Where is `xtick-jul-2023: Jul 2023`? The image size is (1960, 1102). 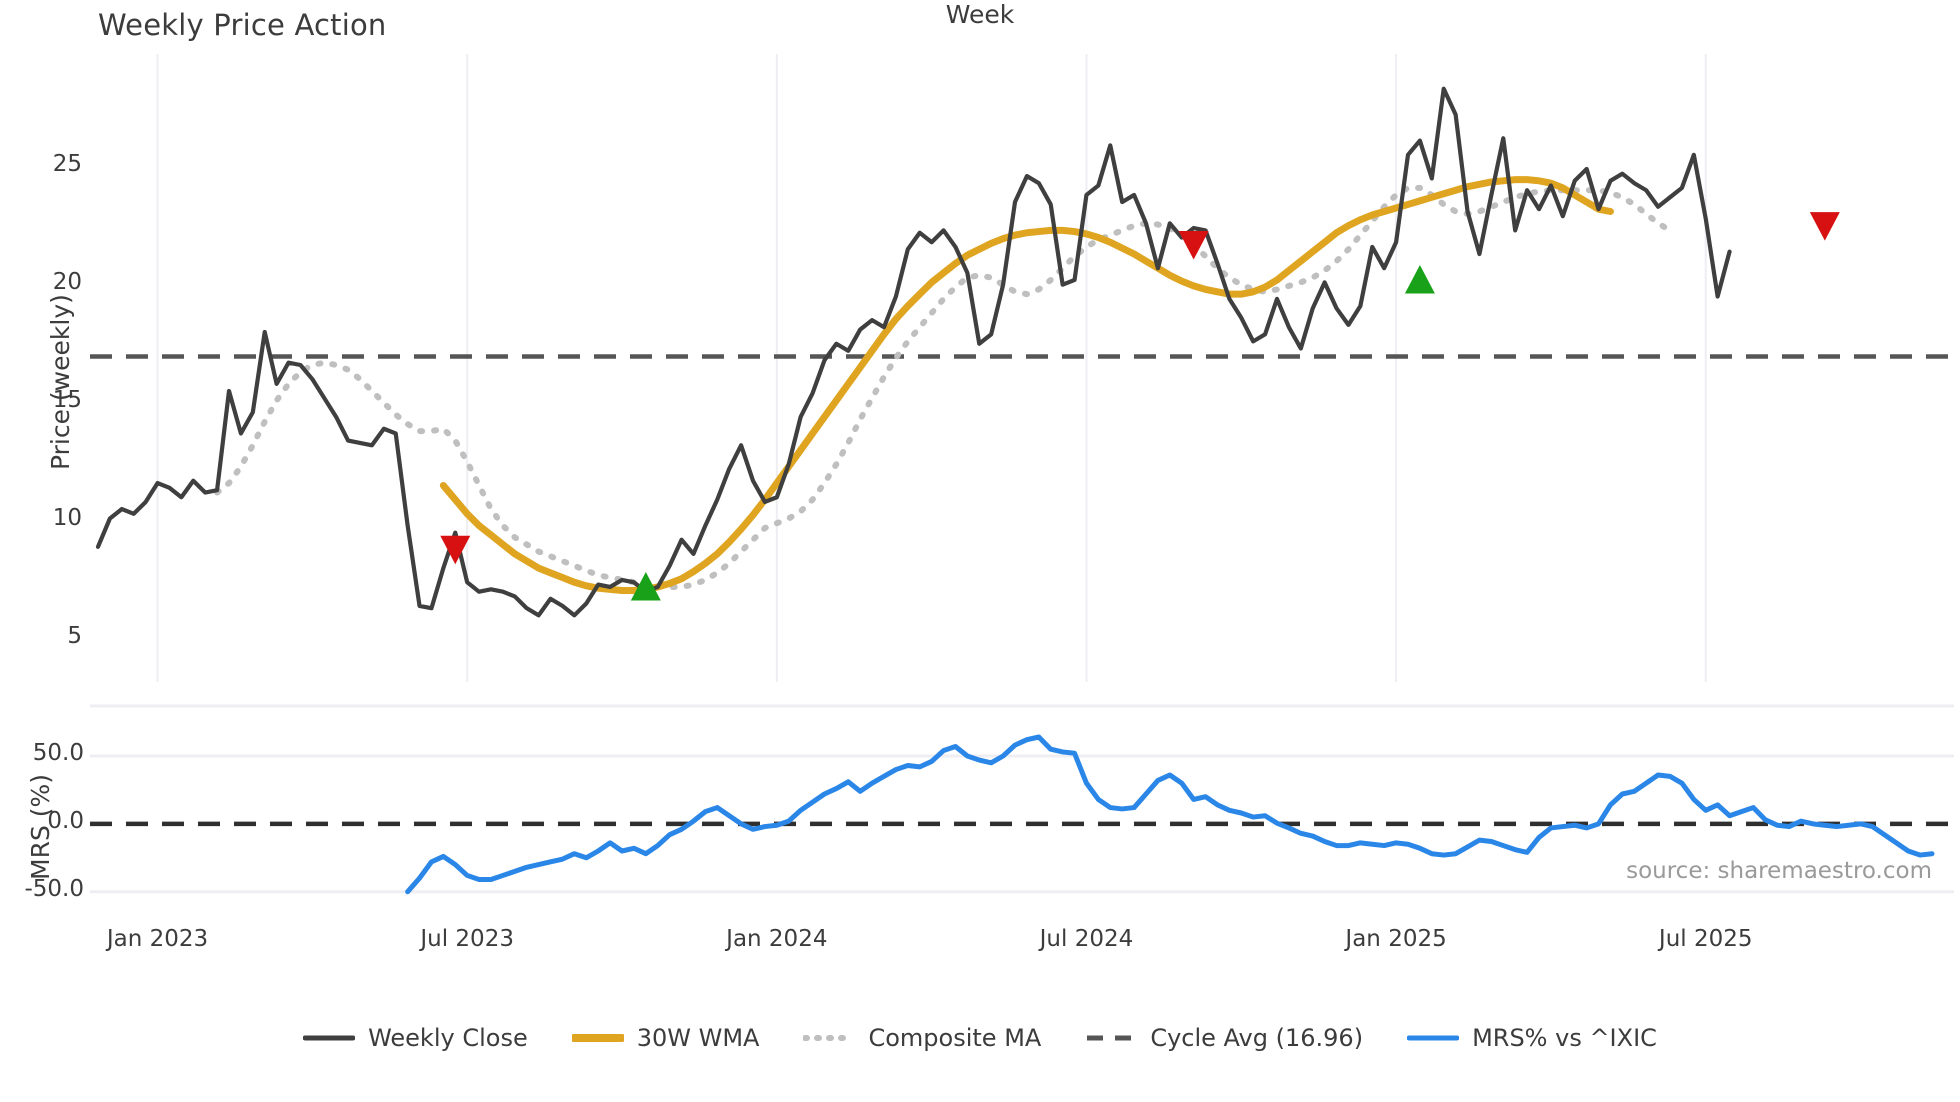 xtick-jul-2023: Jul 2023 is located at coordinates (467, 939).